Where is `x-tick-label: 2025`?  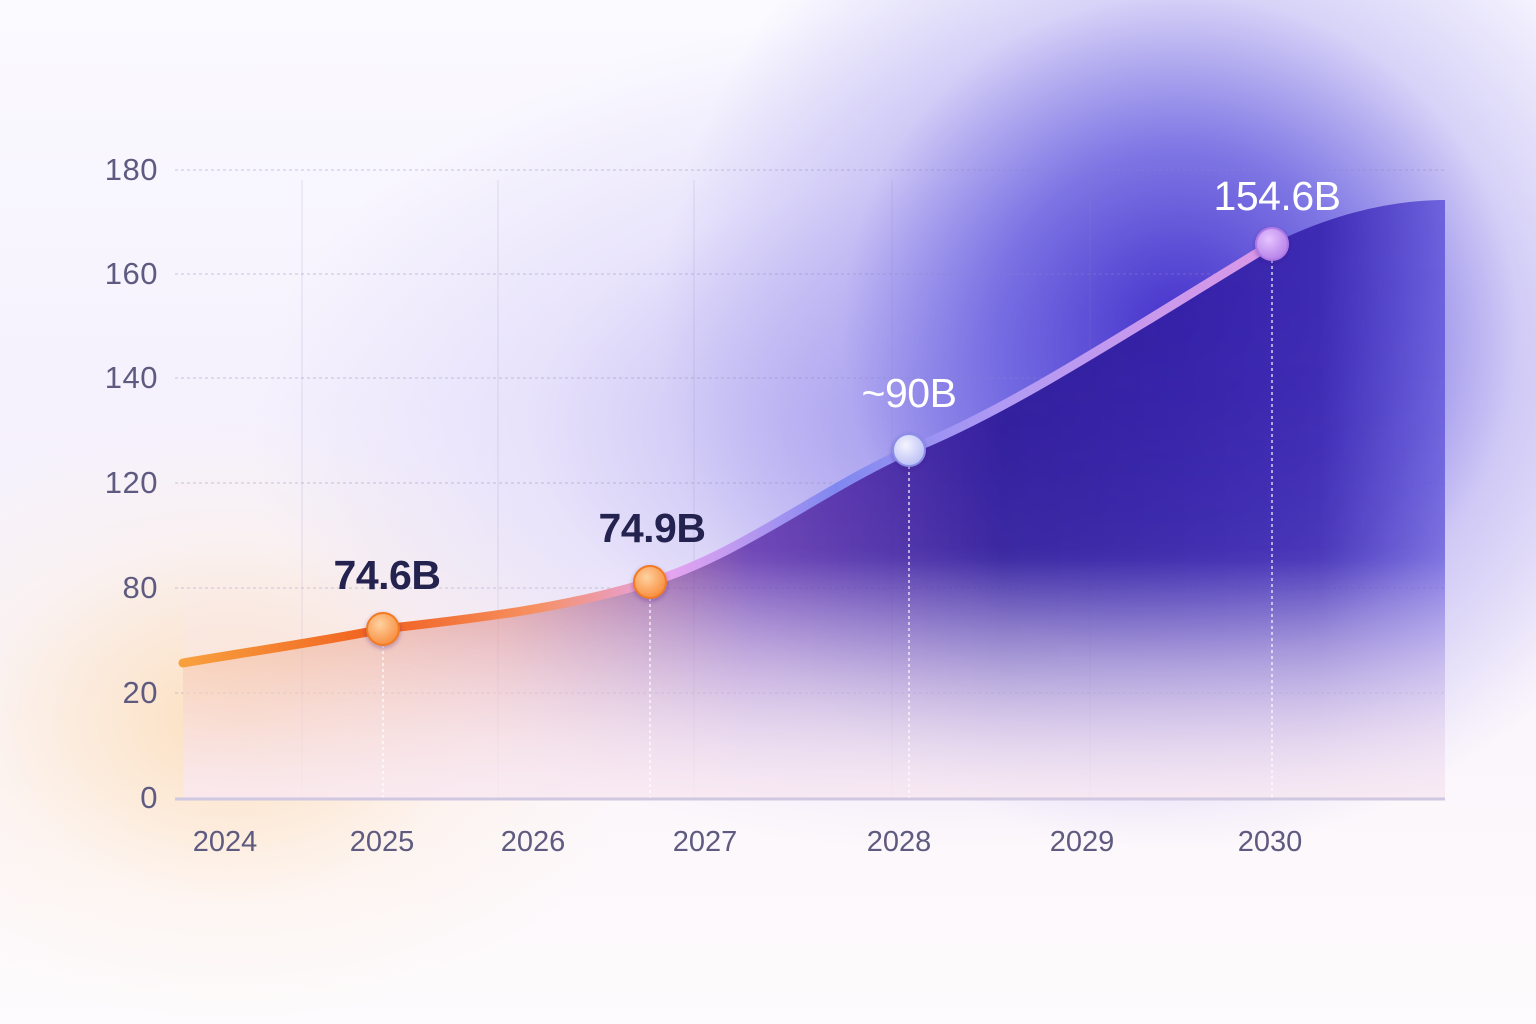 x-tick-label: 2025 is located at coordinates (382, 842).